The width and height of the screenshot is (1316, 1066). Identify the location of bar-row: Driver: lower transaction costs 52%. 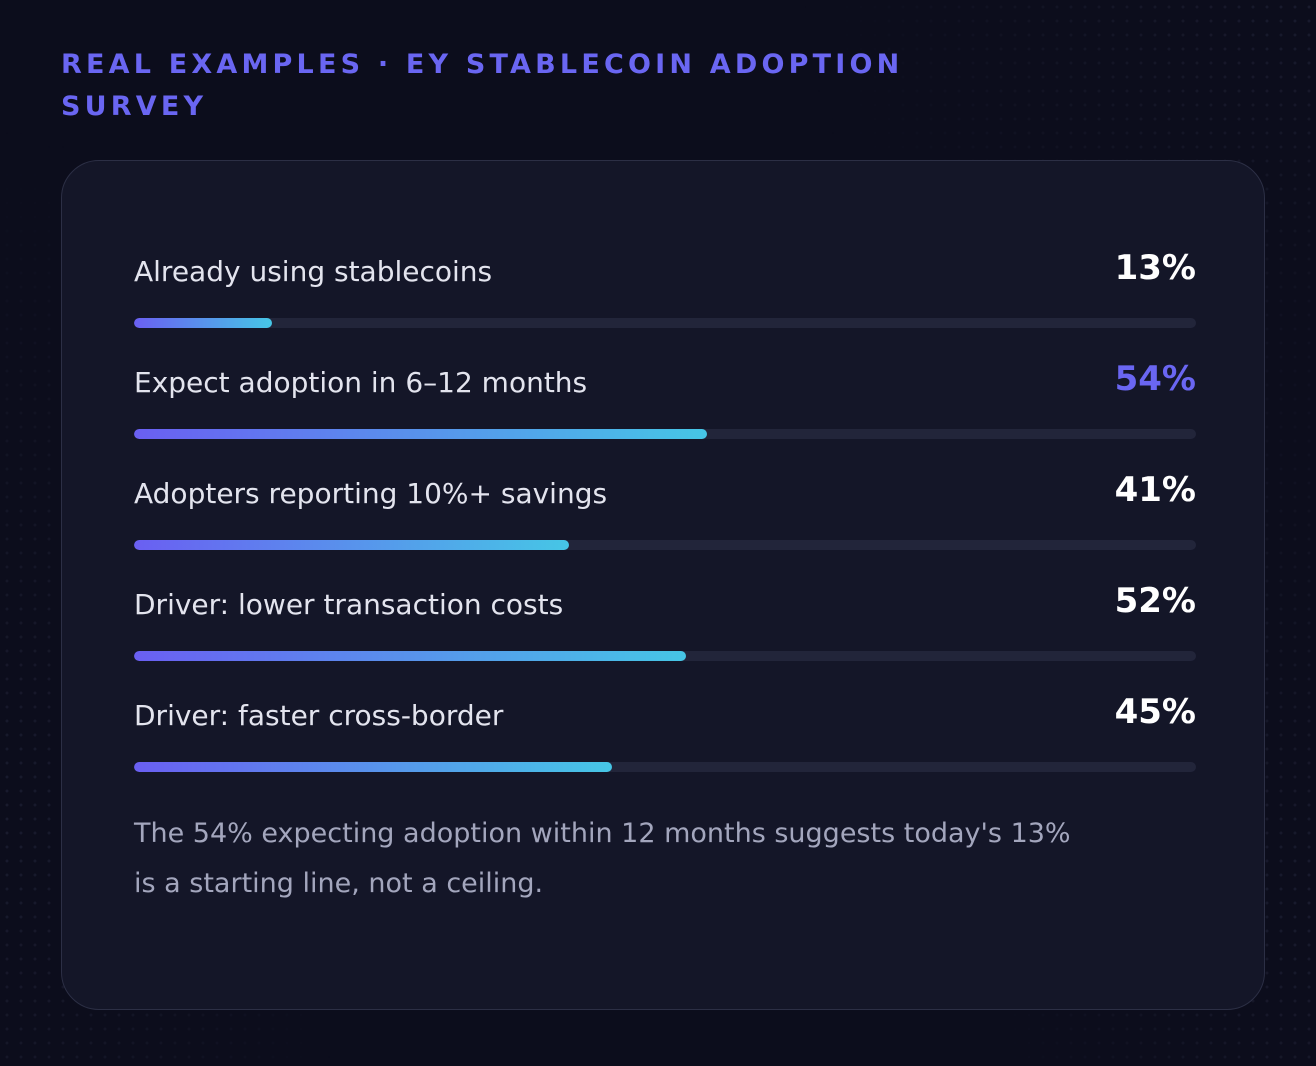
(665, 577).